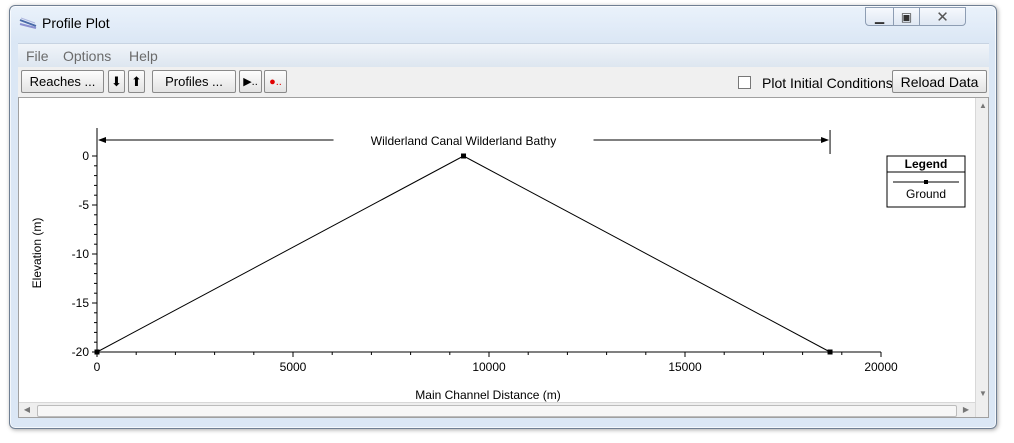 The image size is (1014, 443). I want to click on y-tick-label: -10, so click(81, 254).